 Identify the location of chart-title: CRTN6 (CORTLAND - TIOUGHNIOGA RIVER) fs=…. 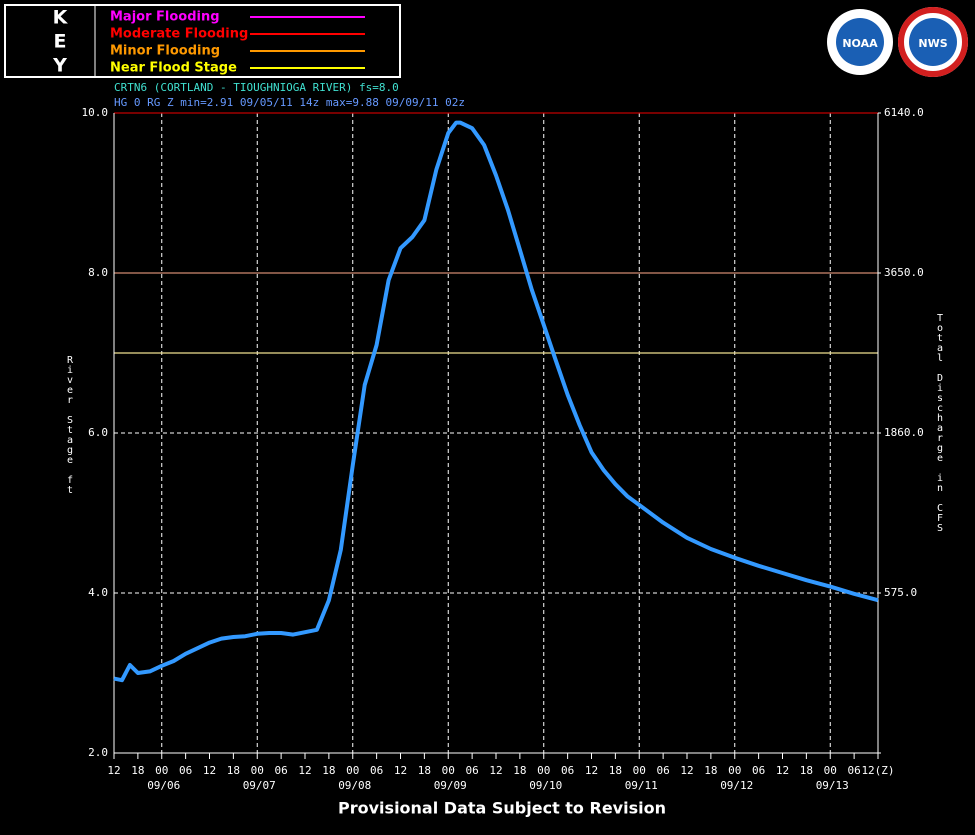
(256, 87).